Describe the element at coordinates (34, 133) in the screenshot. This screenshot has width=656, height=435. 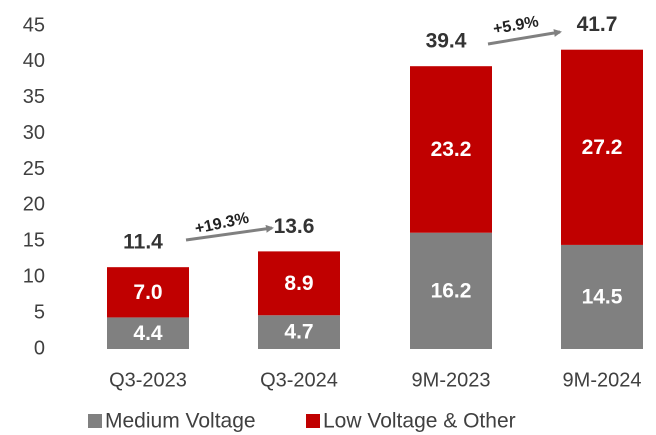
I see `y-tick-label: 30` at that location.